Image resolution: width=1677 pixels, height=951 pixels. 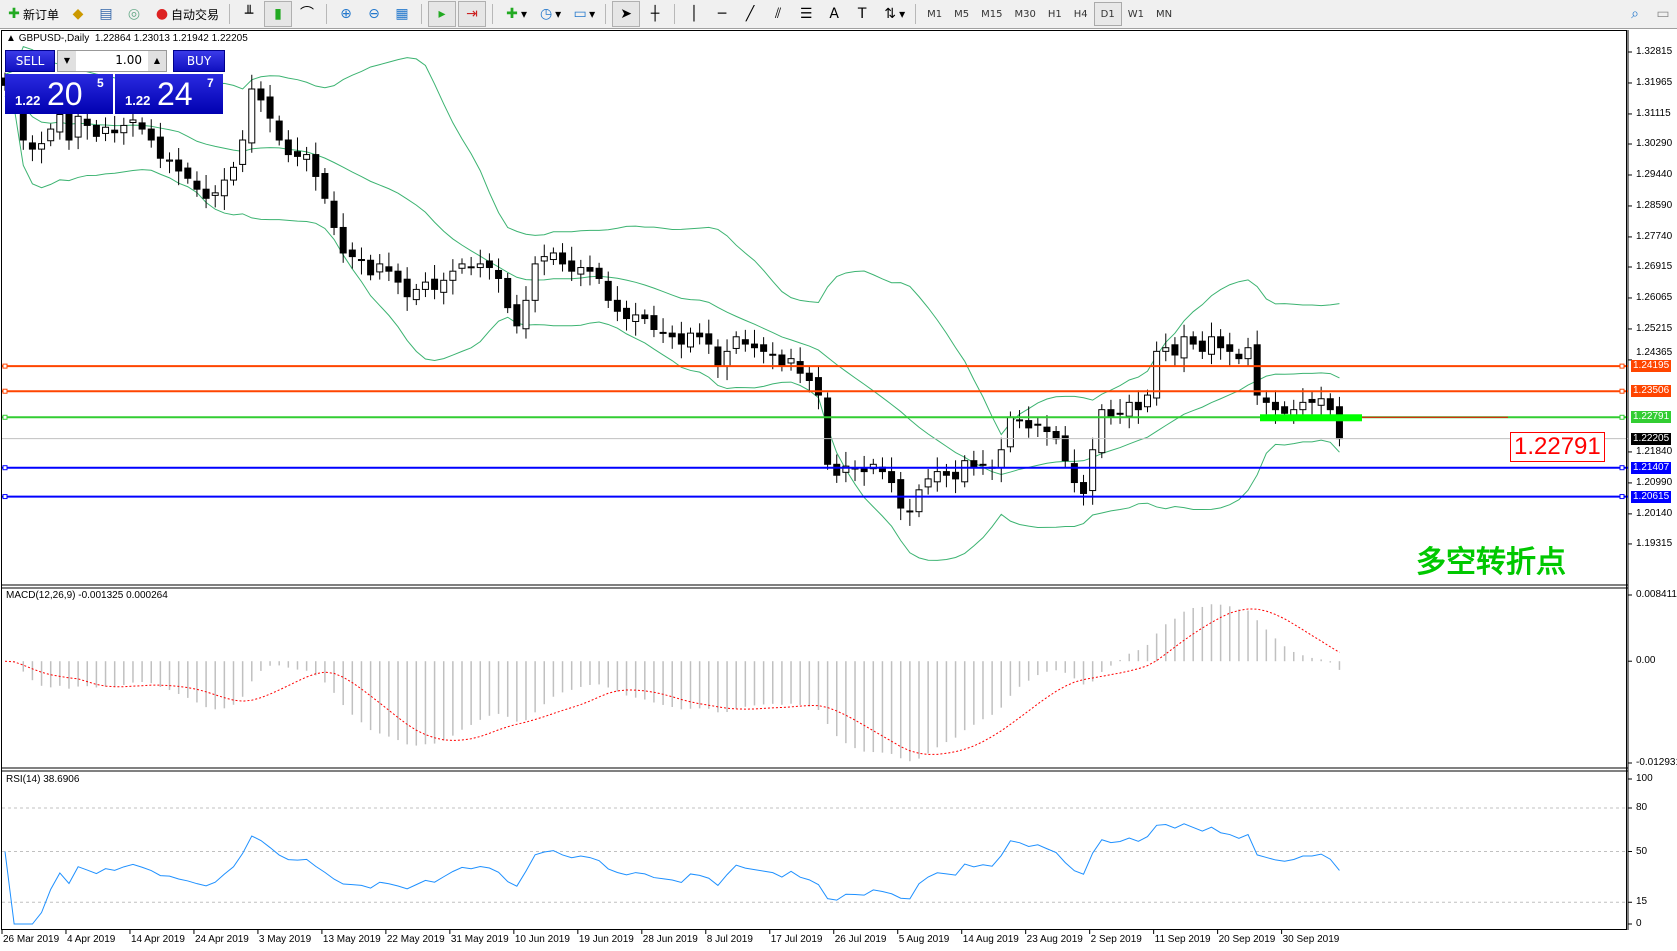 What do you see at coordinates (672, 874) in the screenshot?
I see `rsi-line` at bounding box center [672, 874].